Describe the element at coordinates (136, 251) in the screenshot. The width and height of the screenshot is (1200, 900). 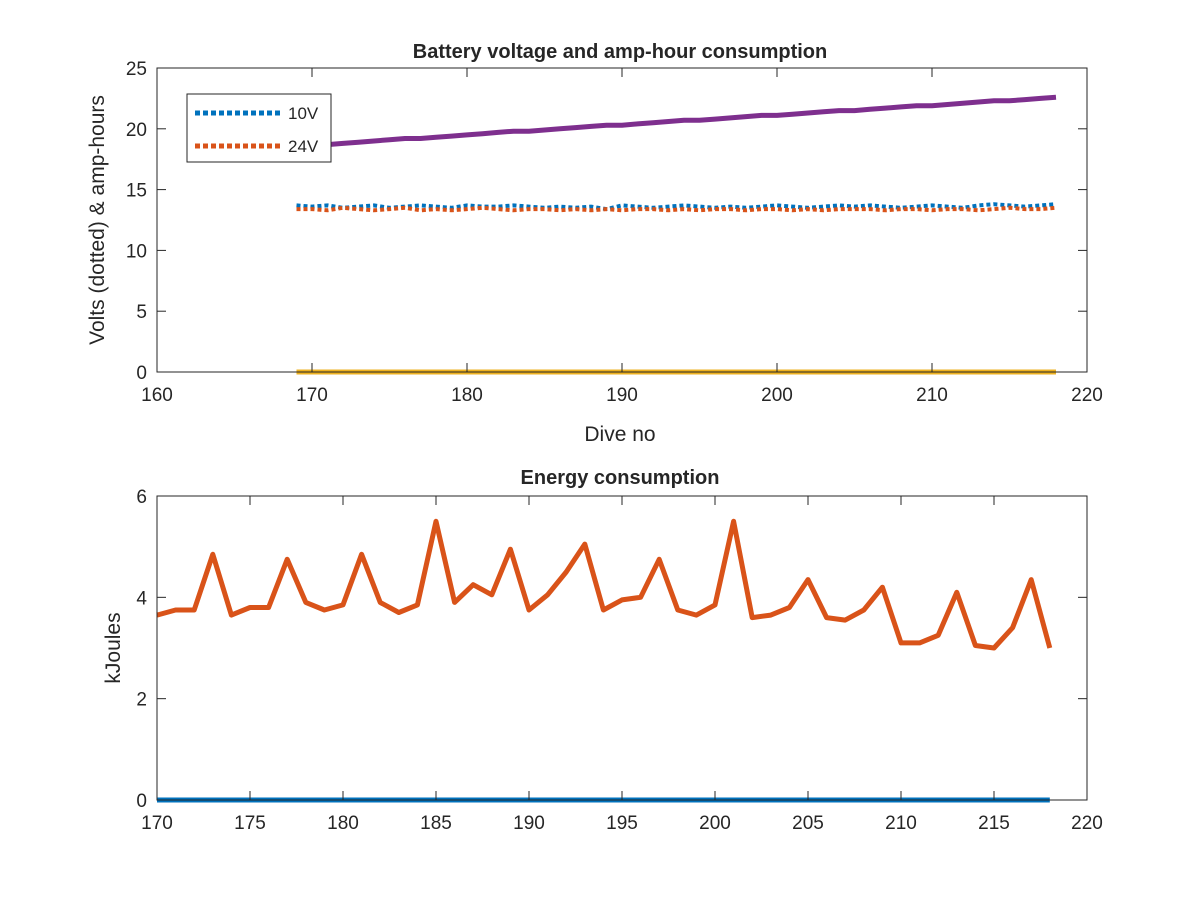
I see `voltage-ytick-label: 10` at that location.